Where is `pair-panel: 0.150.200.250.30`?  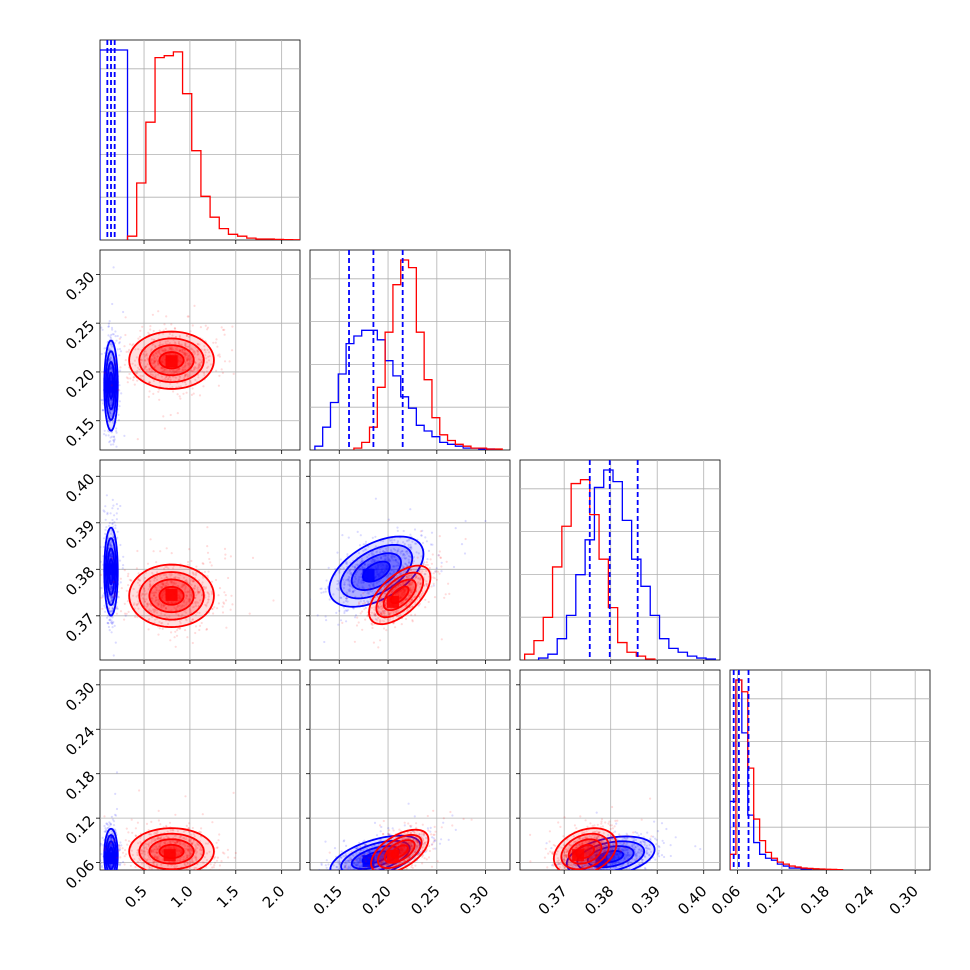 pair-panel: 0.150.200.250.30 is located at coordinates (181, 354).